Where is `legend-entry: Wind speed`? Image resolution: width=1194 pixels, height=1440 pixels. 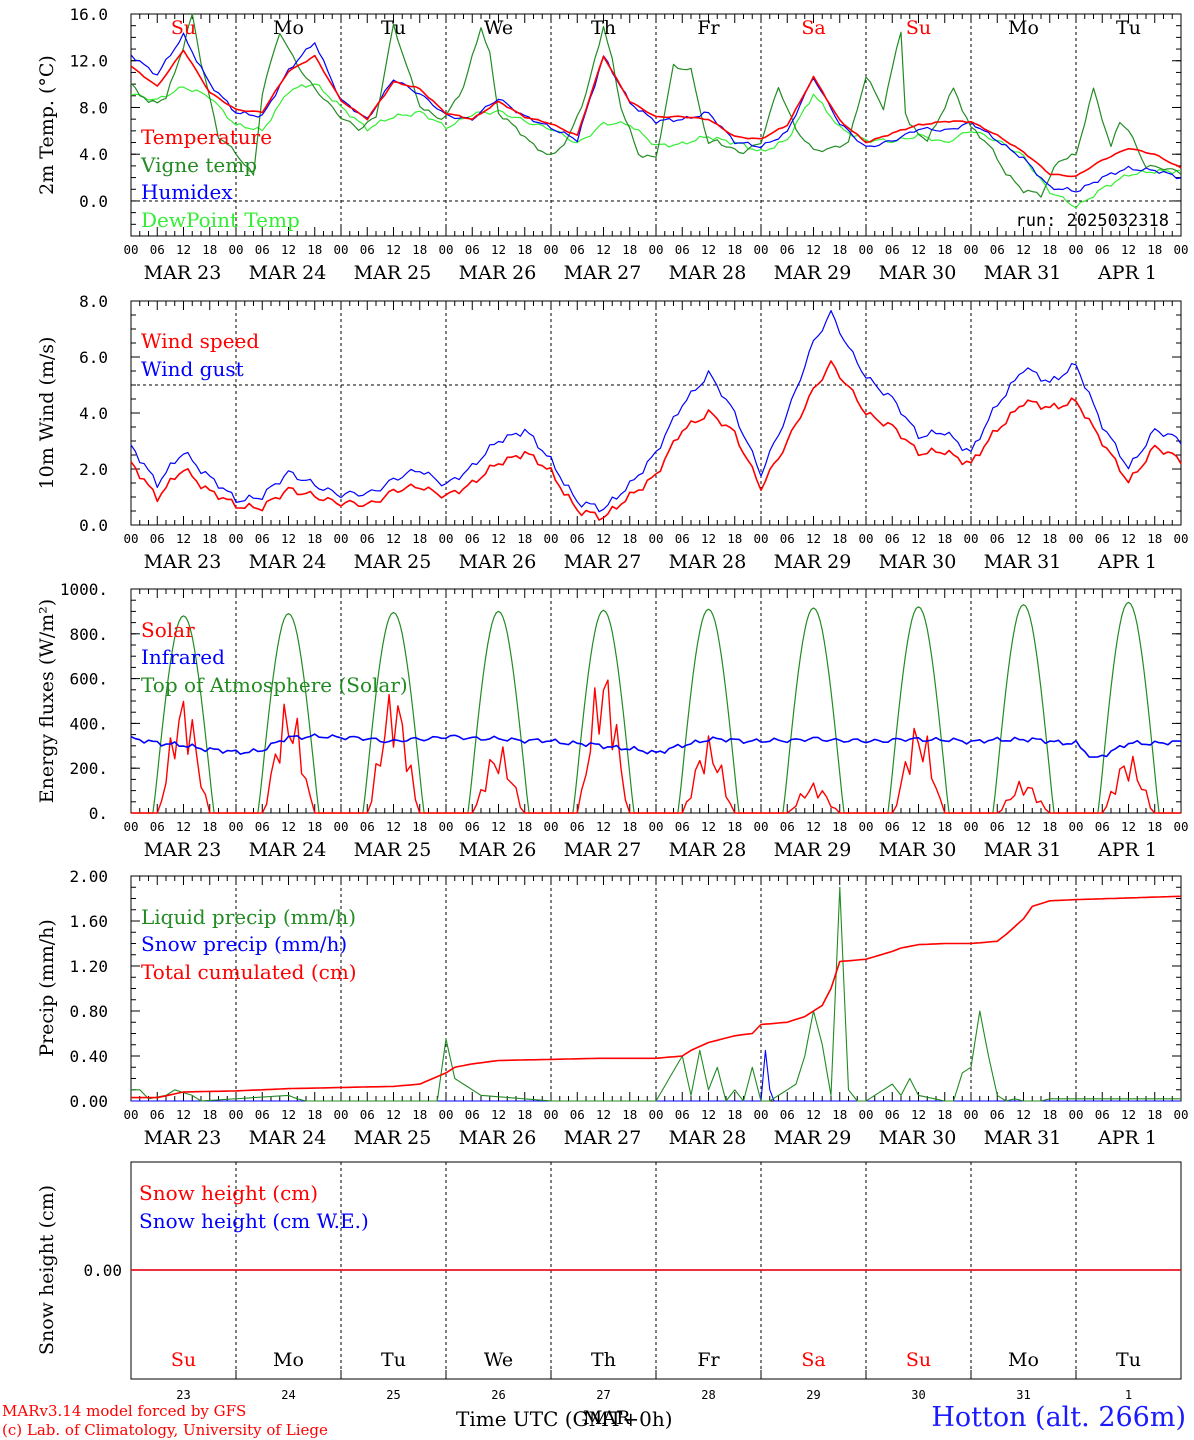
legend-entry: Wind speed is located at coordinates (200, 341).